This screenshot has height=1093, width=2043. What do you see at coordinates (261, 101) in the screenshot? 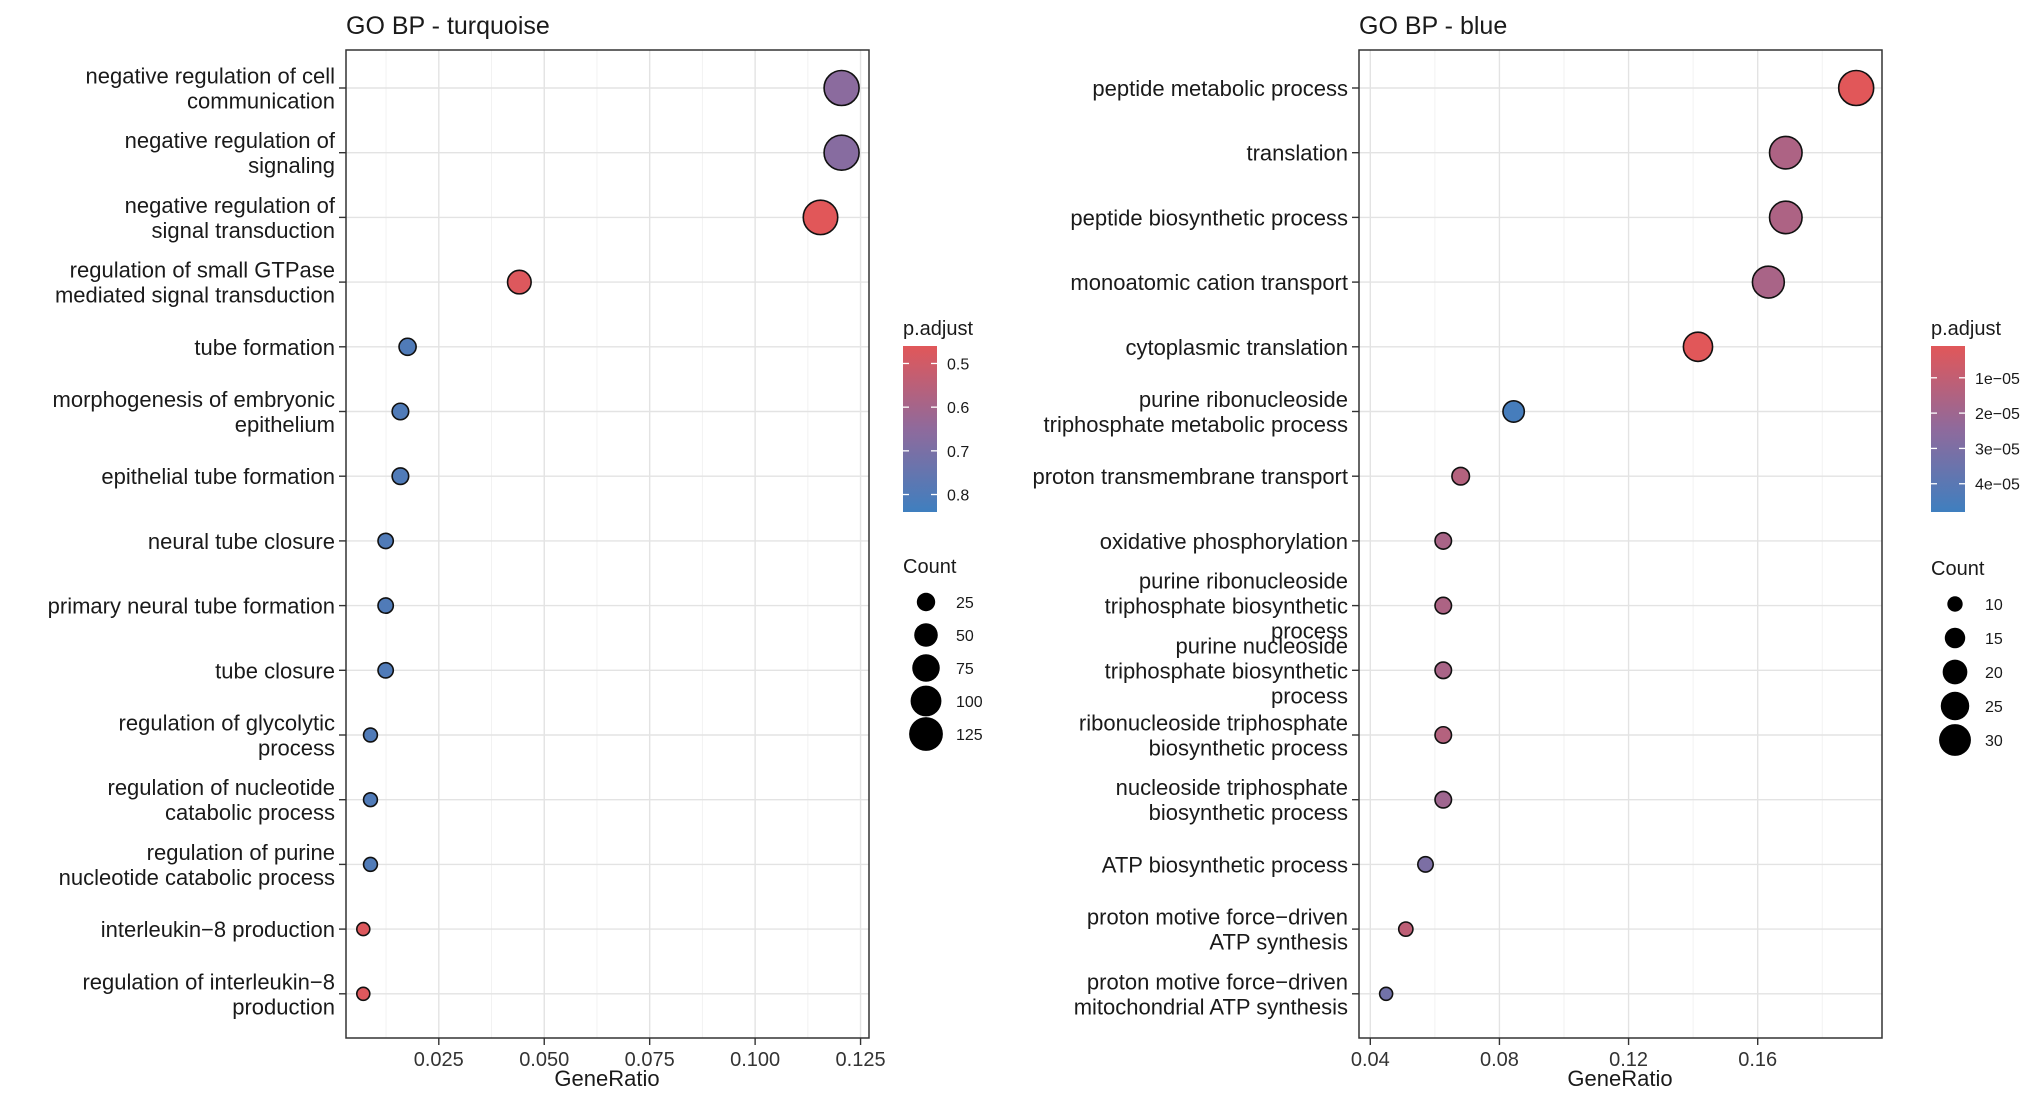
I see `y-tick-label-line: communication` at bounding box center [261, 101].